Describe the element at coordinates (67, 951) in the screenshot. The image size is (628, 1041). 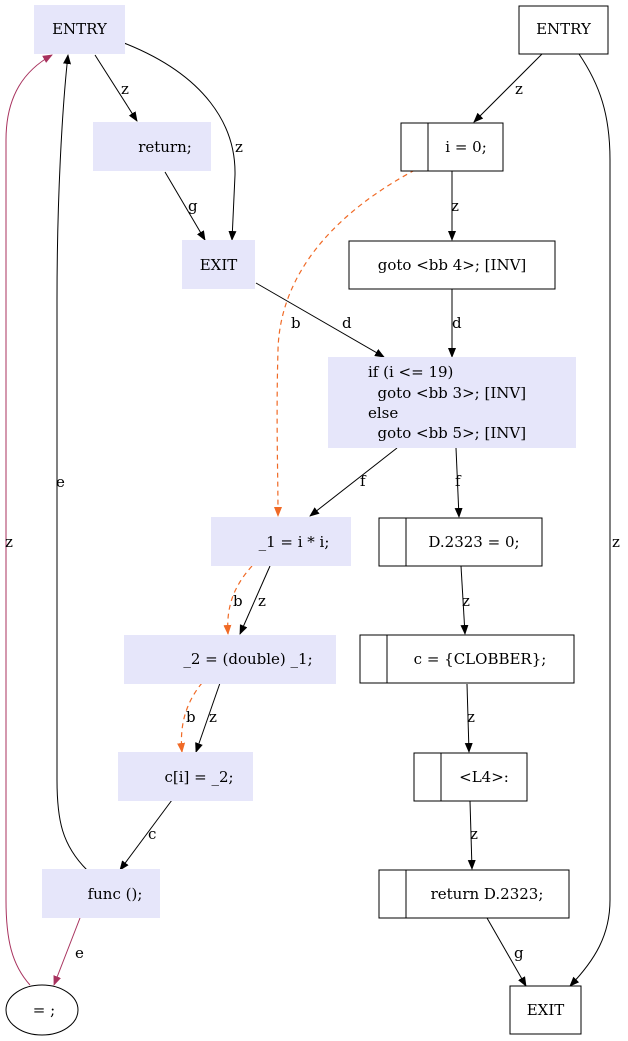
I see `edge-func-to-assign` at that location.